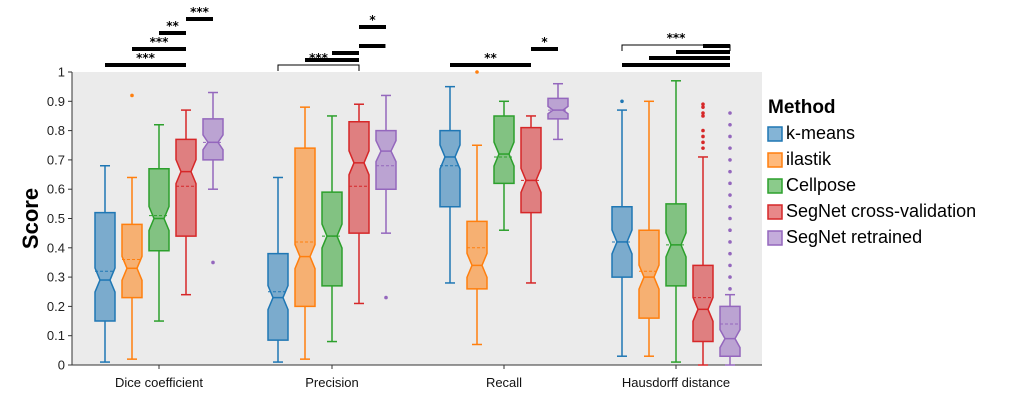 The image size is (1024, 414). I want to click on x-tick-label: Precision, so click(331, 382).